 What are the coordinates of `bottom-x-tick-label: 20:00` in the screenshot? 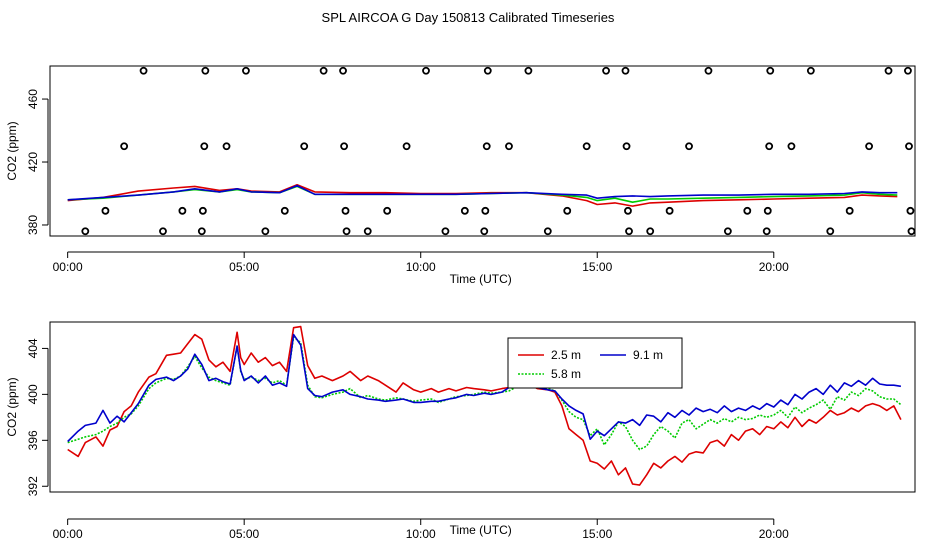 It's located at (774, 533).